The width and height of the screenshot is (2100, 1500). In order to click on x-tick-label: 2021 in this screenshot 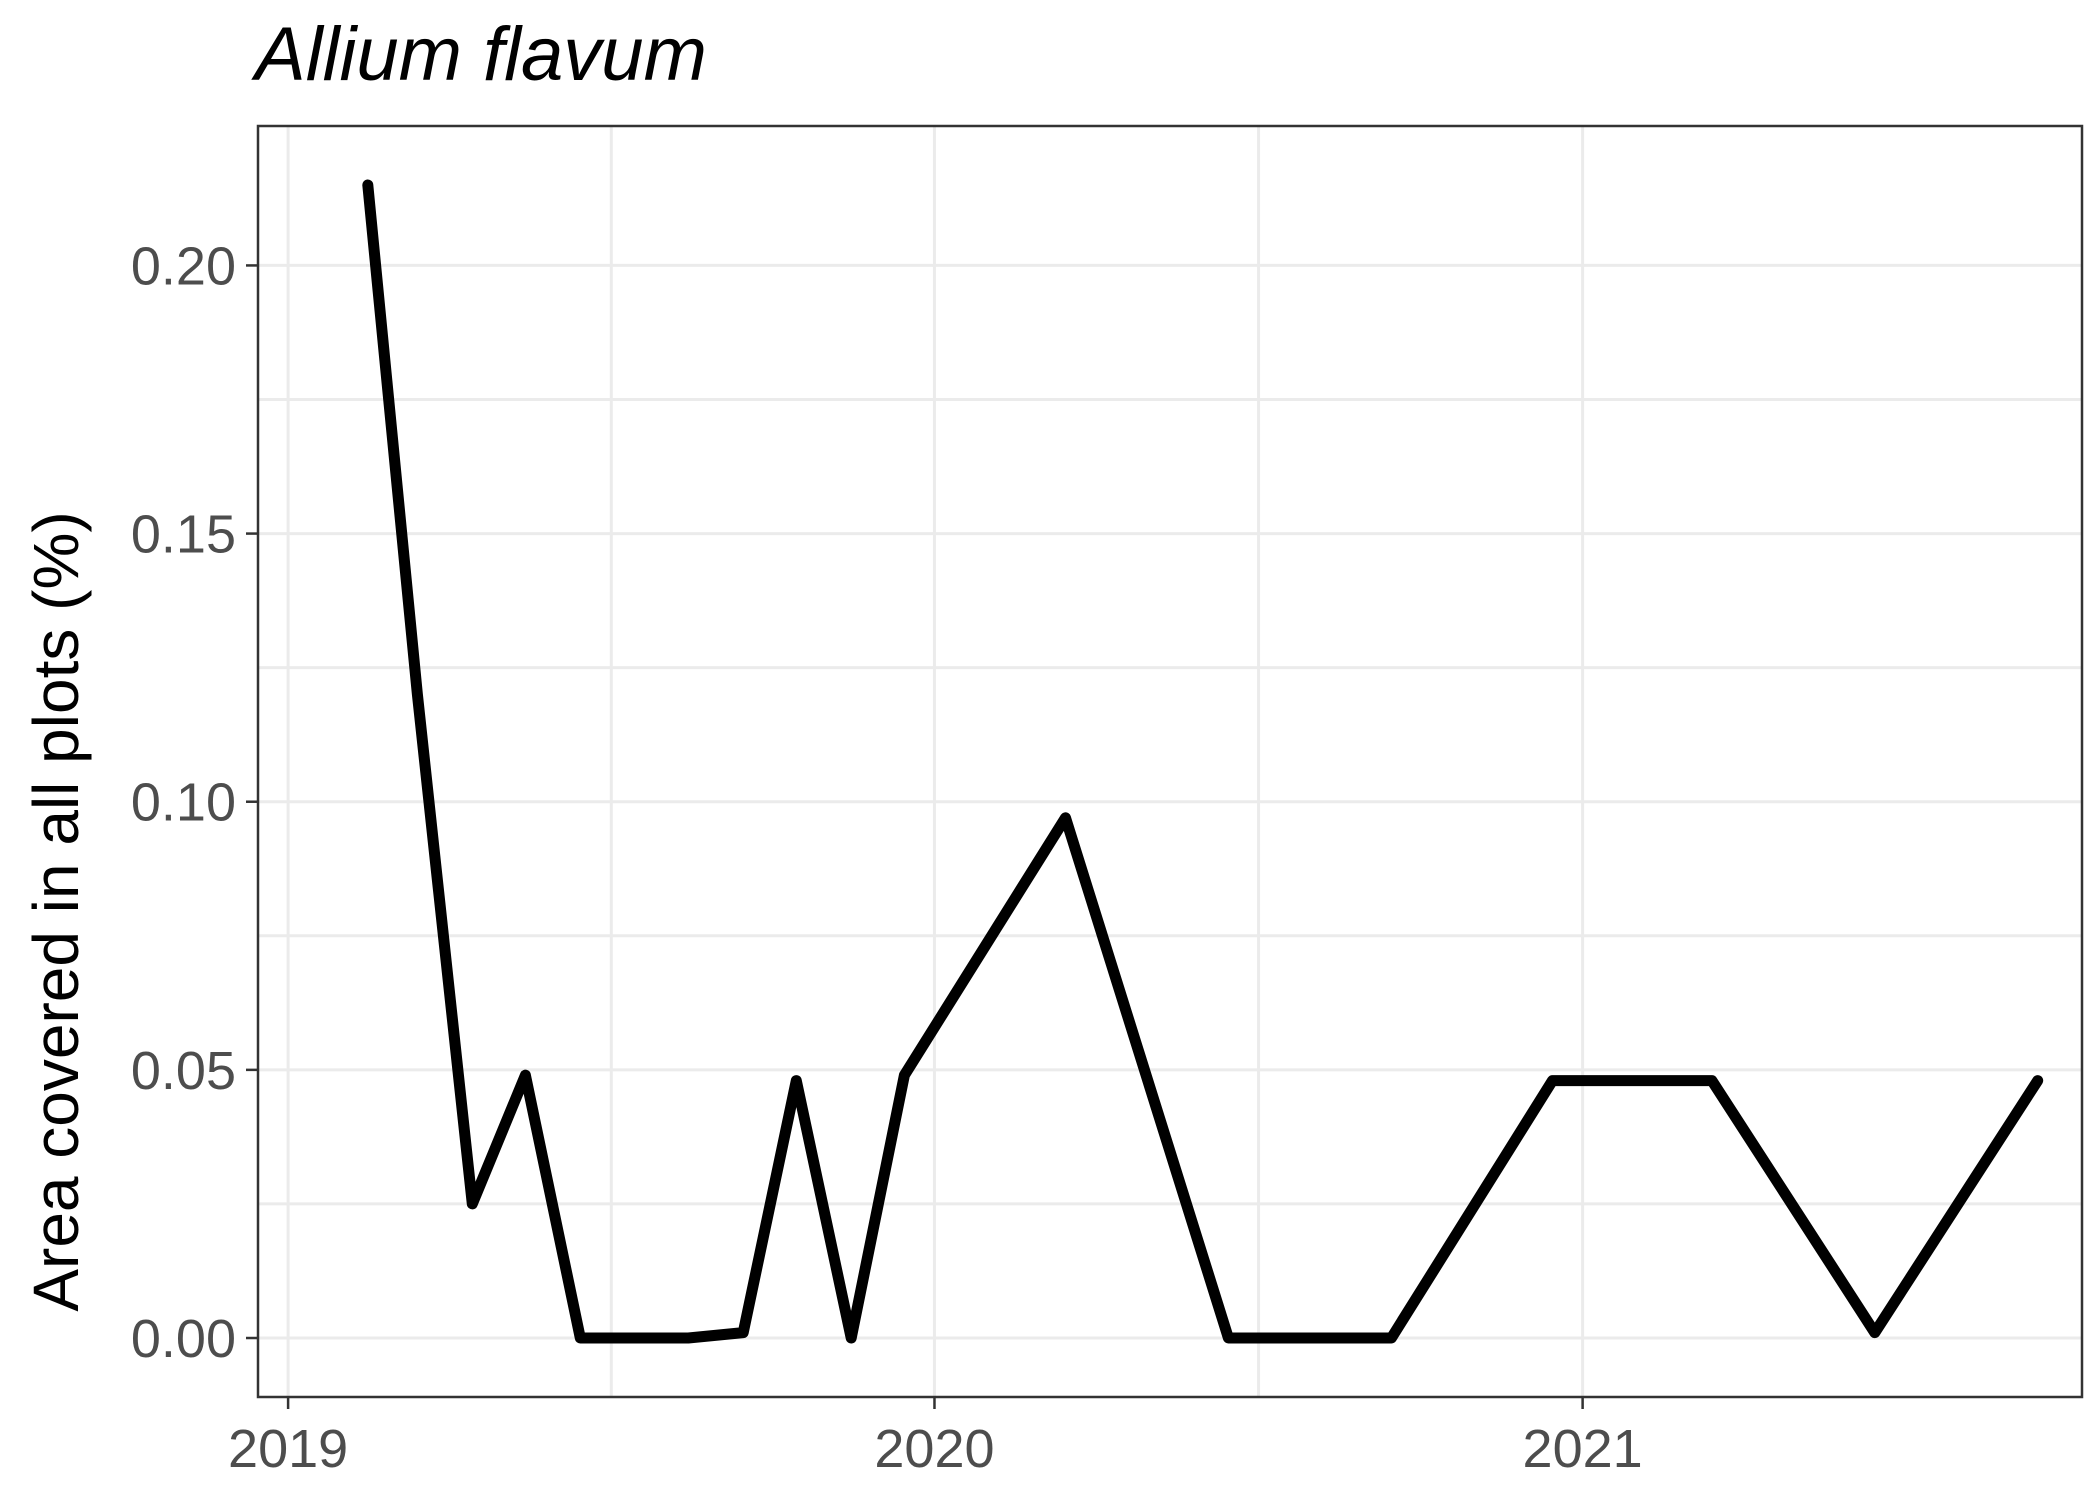, I will do `click(1583, 1449)`.